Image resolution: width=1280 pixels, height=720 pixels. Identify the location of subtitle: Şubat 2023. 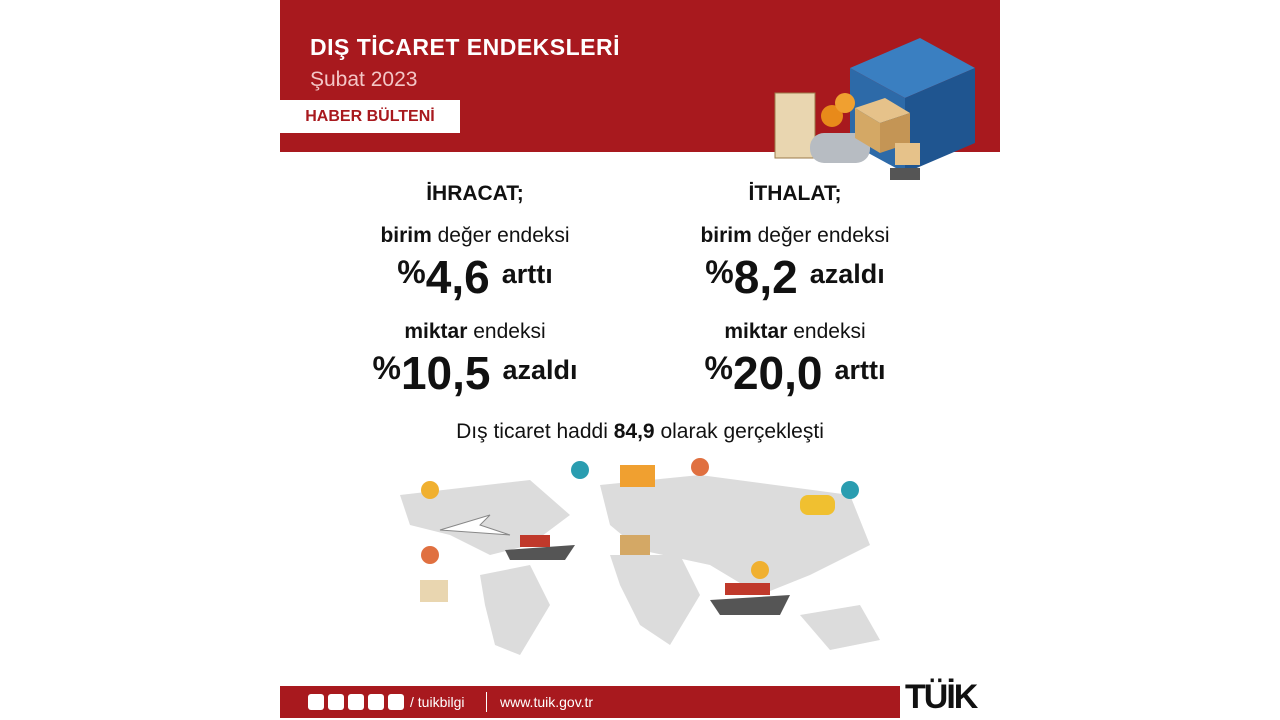
(364, 79).